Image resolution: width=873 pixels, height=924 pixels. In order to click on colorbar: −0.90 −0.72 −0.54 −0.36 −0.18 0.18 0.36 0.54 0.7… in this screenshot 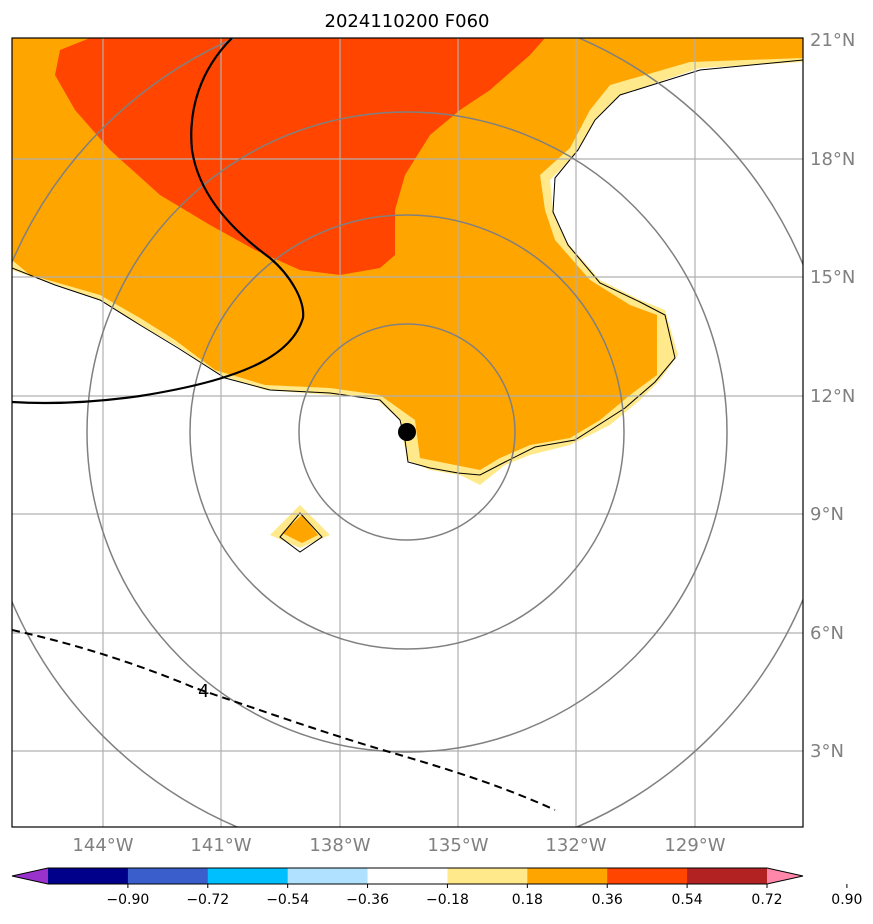, I will do `click(436, 887)`.